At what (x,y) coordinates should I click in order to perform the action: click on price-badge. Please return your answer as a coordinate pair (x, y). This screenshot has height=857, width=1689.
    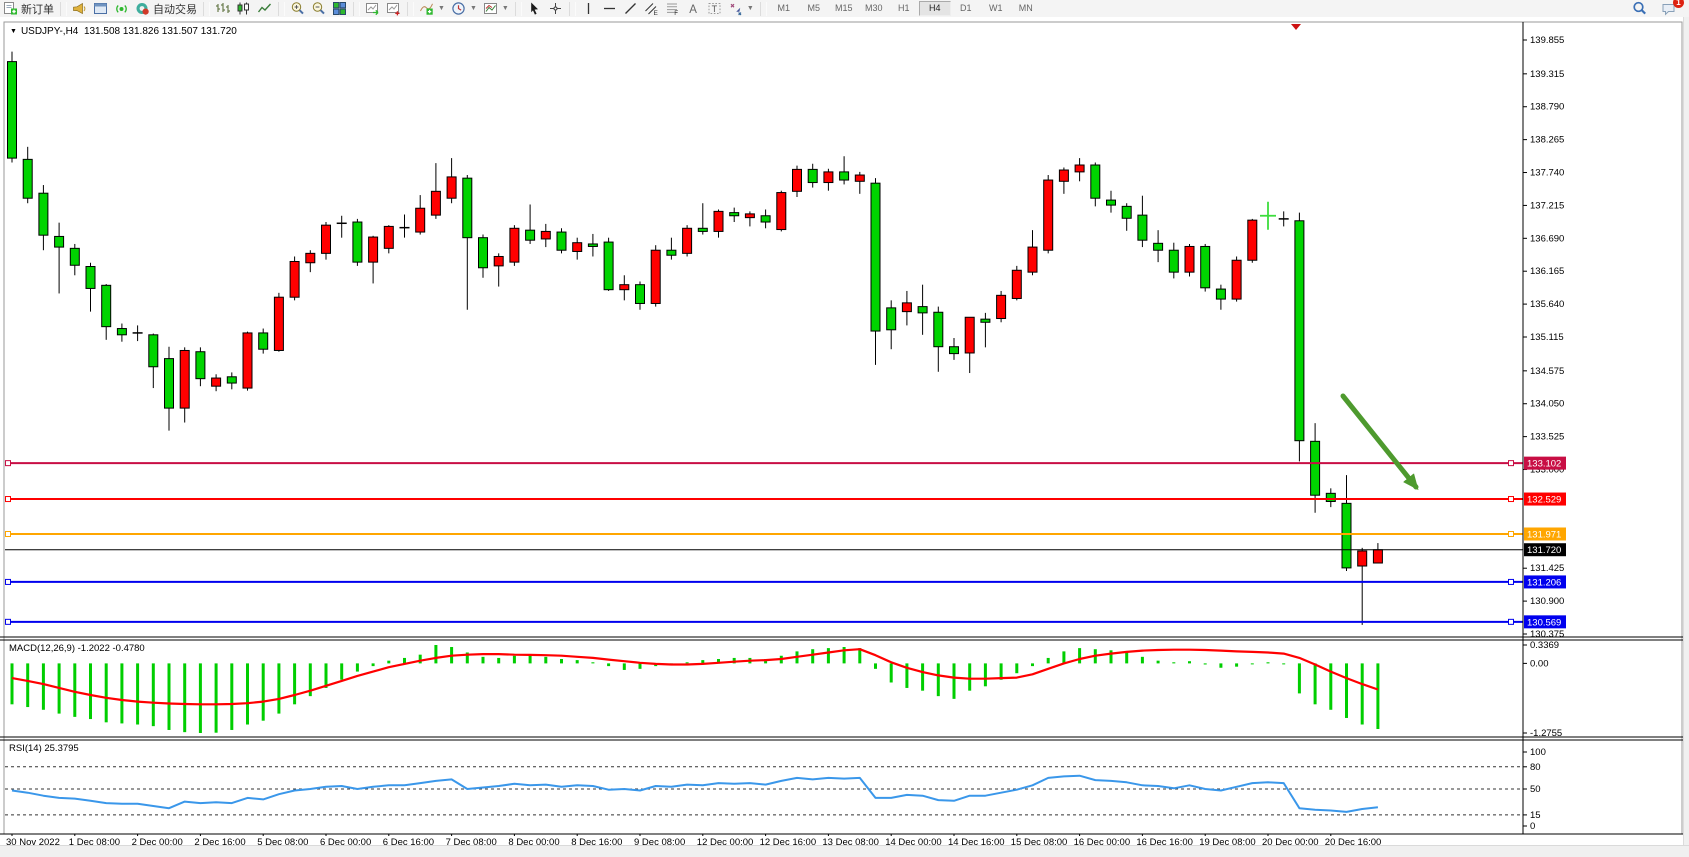
    Looking at the image, I should click on (1545, 550).